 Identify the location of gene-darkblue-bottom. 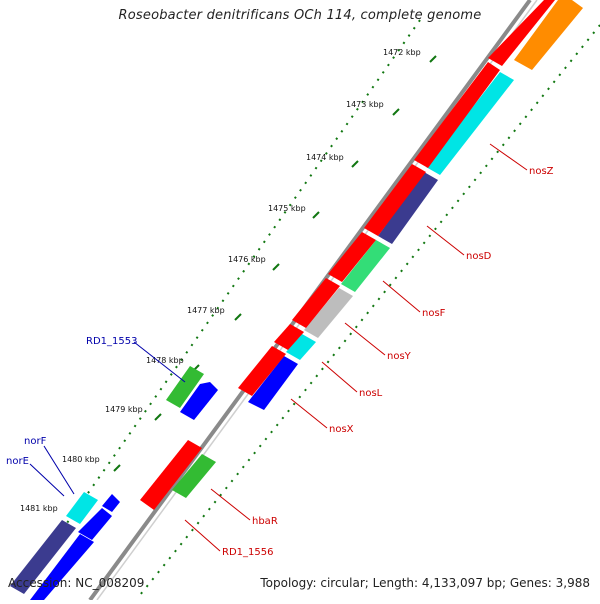
(43, 557).